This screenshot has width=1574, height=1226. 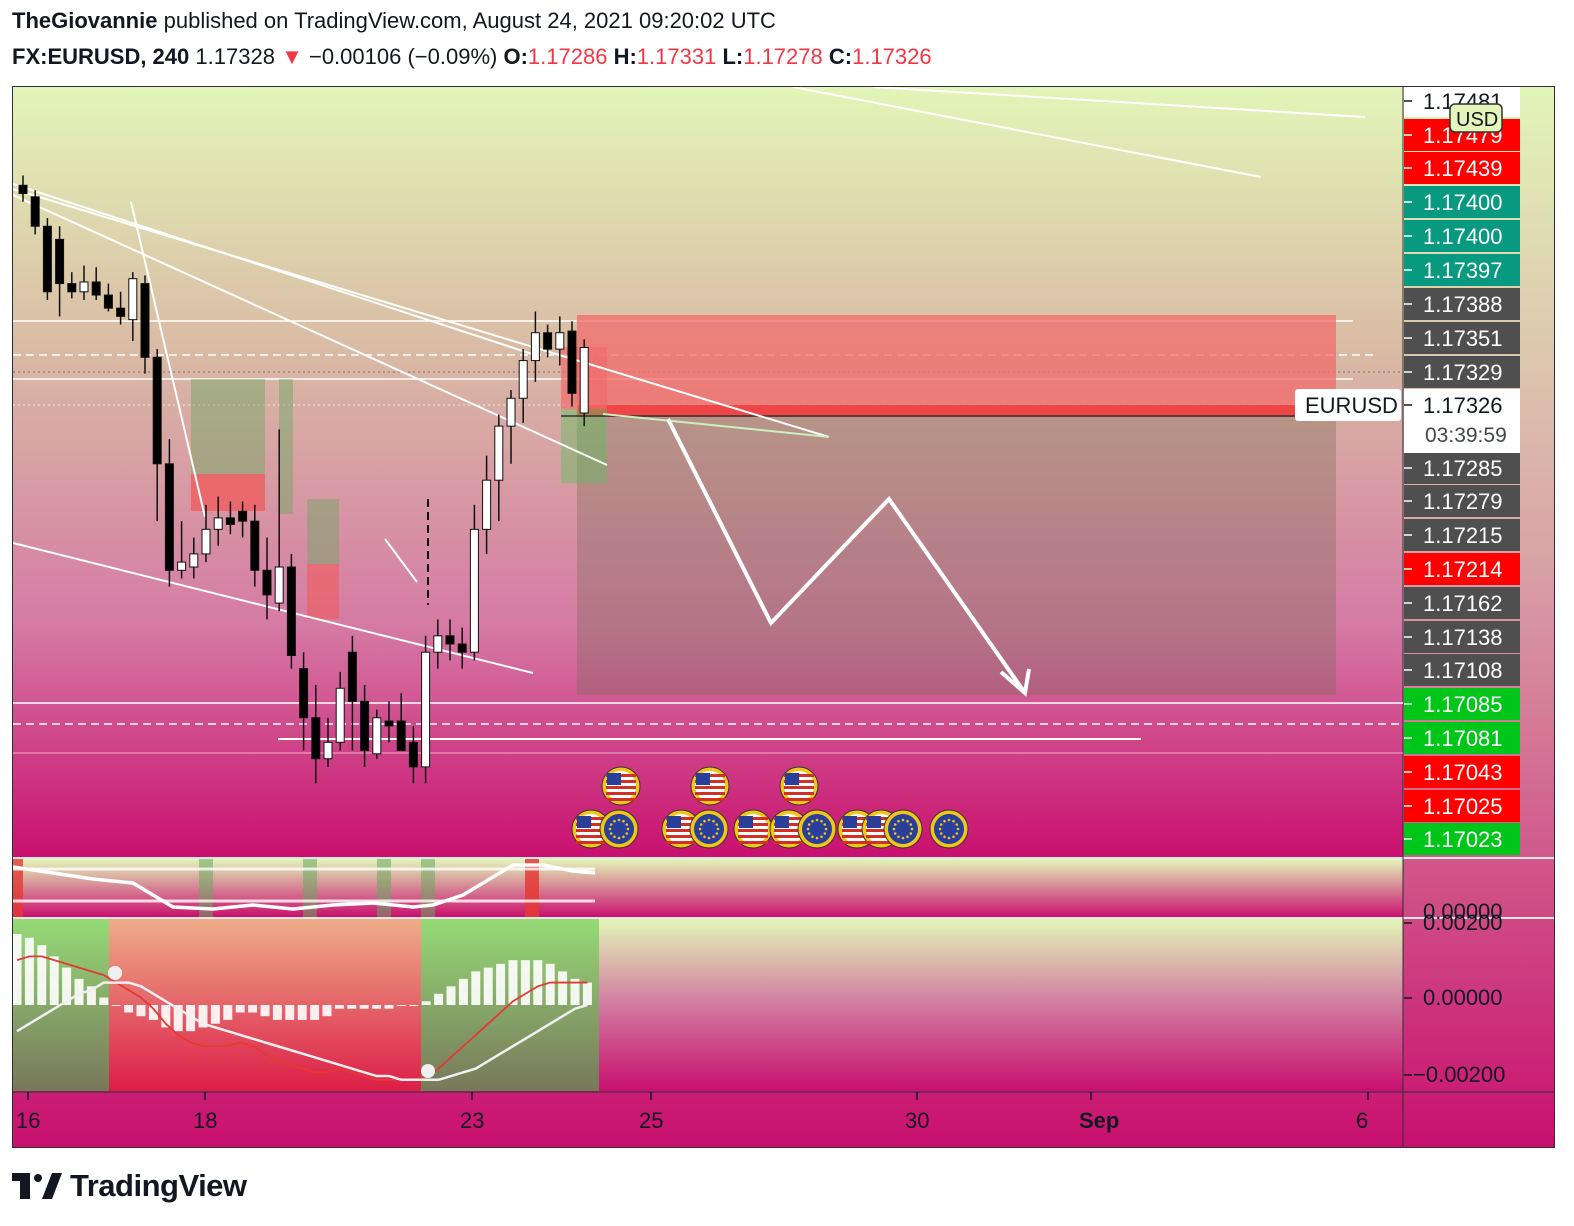 I want to click on oscillator-lines, so click(x=304, y=888).